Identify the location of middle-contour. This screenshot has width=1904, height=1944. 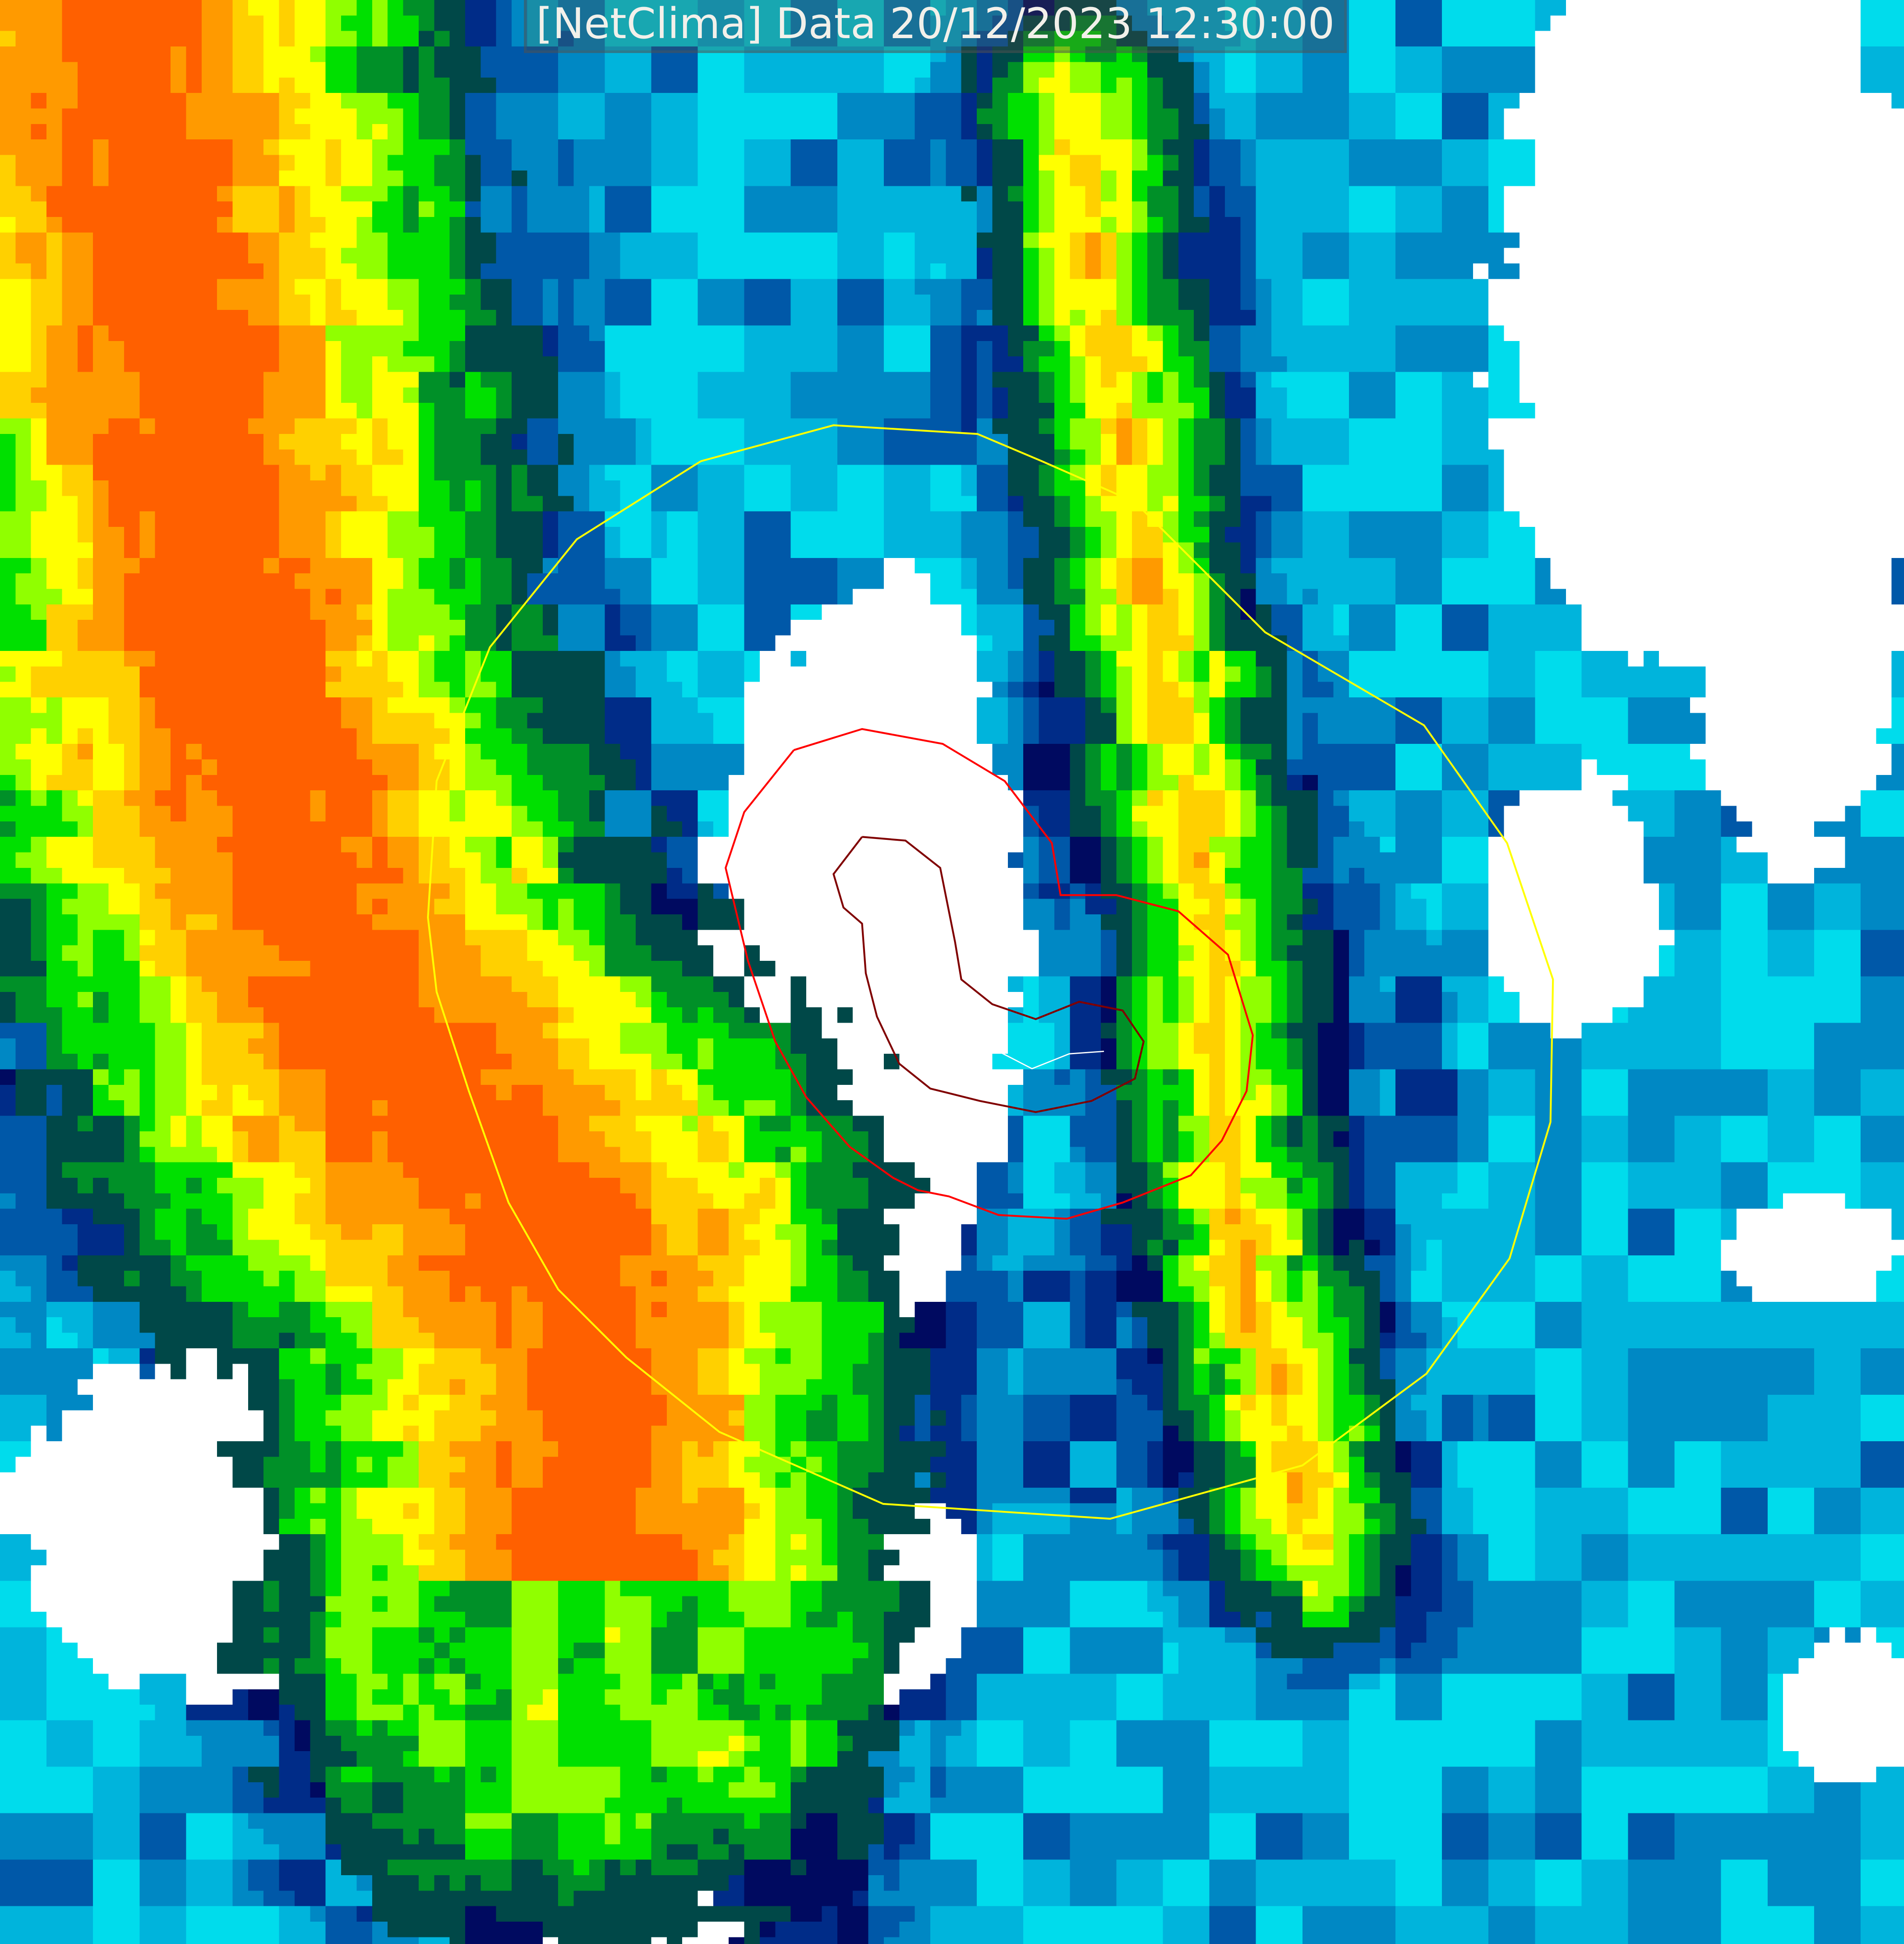
(989, 974).